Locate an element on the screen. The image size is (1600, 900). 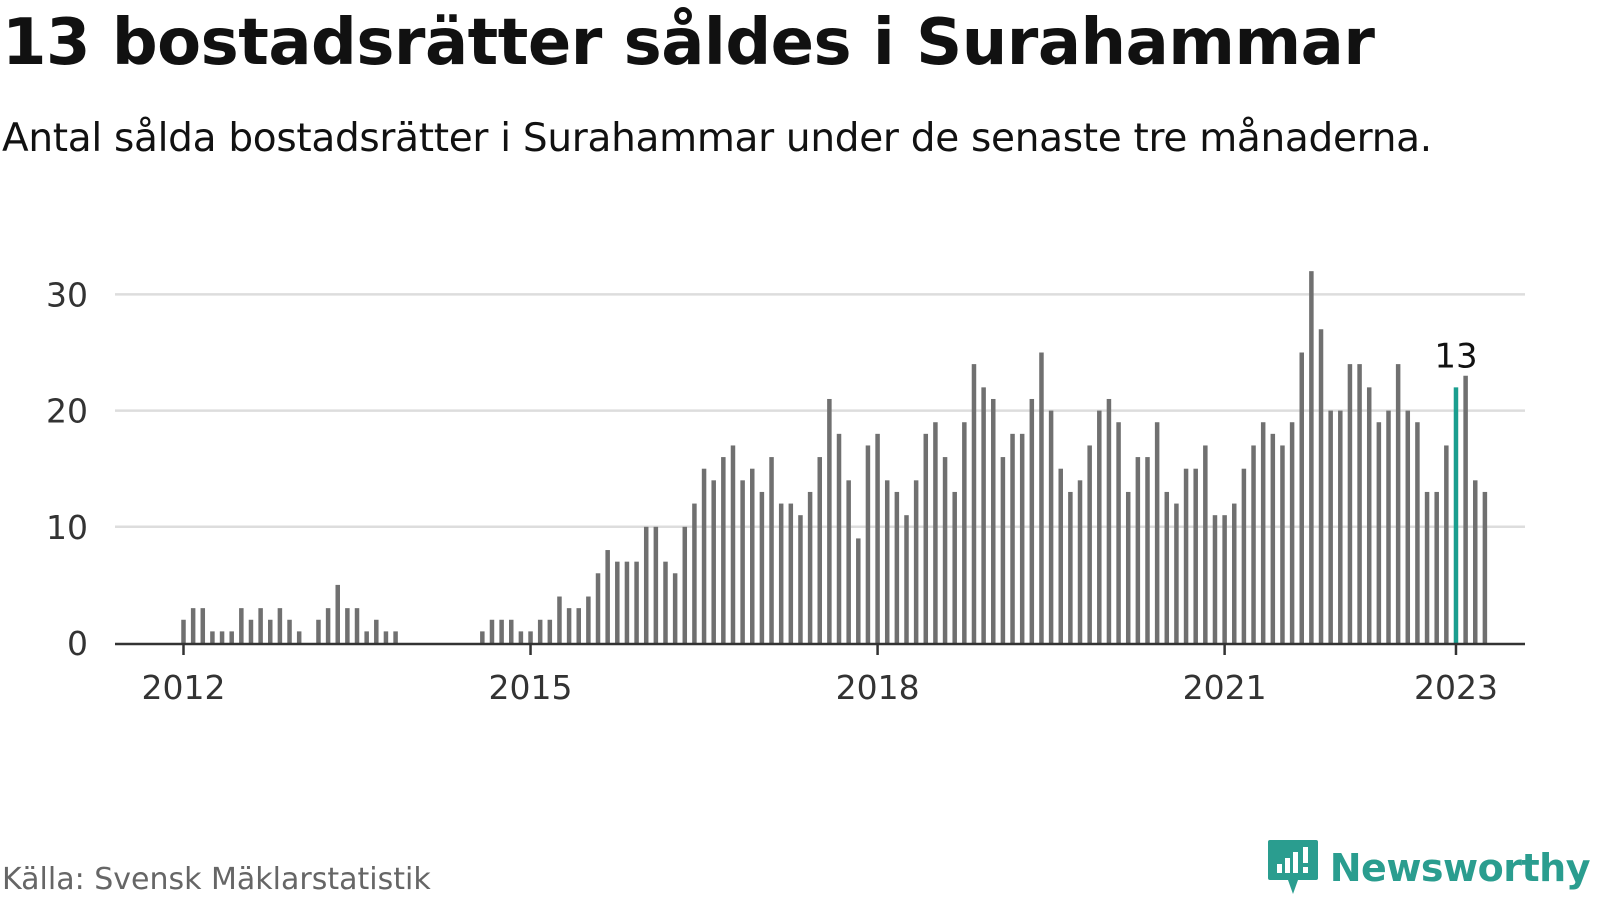
y-tick-label: 30 is located at coordinates (67, 294).